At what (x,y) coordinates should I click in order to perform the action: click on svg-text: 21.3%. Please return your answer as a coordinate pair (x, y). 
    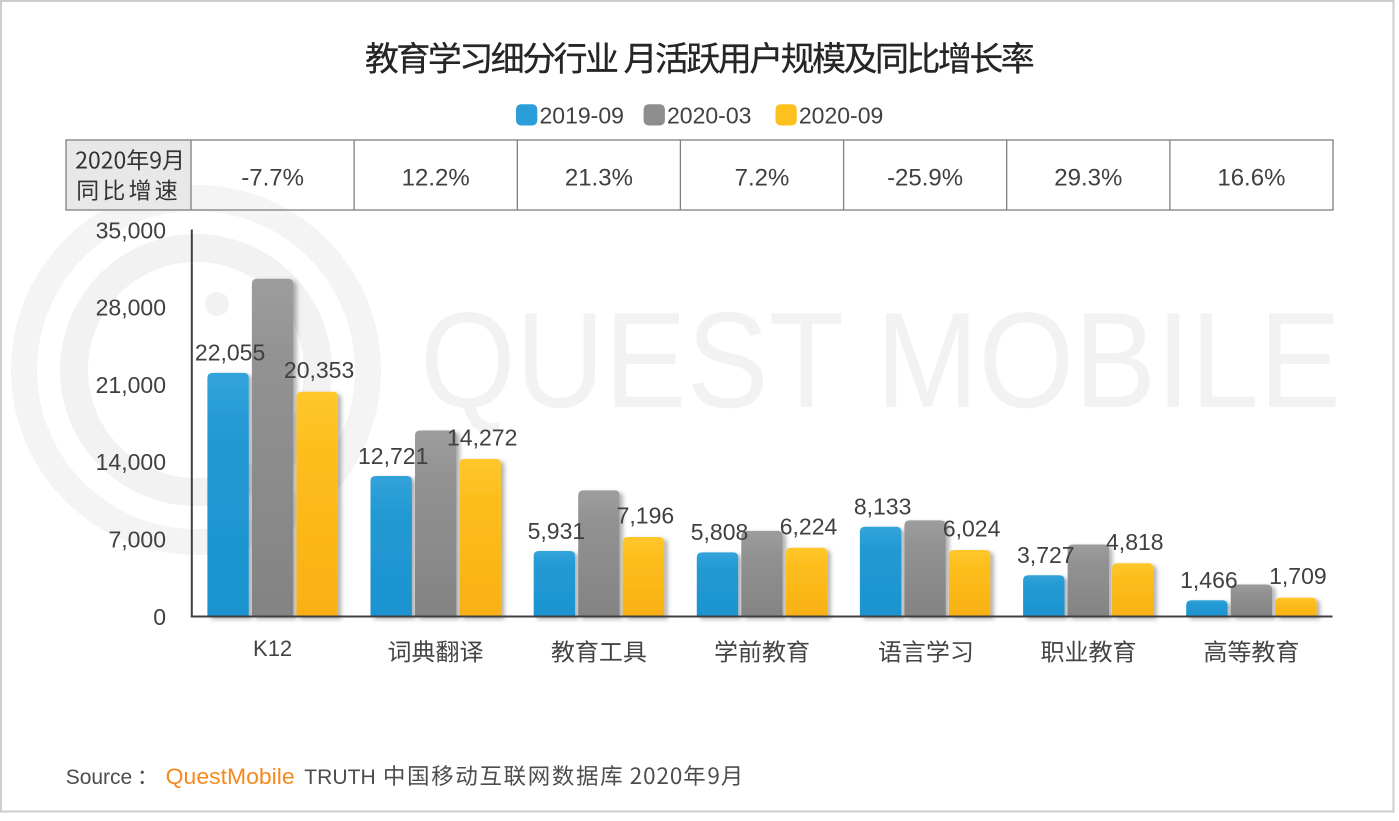
    Looking at the image, I should click on (599, 177).